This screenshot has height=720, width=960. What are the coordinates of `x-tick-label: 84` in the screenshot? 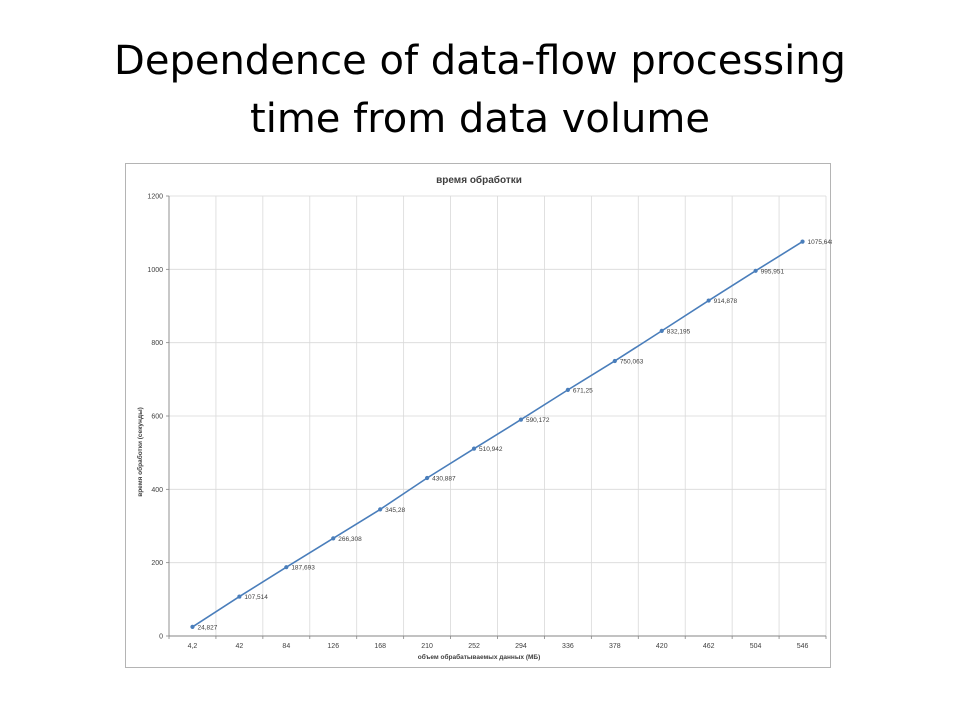 It's located at (286, 646).